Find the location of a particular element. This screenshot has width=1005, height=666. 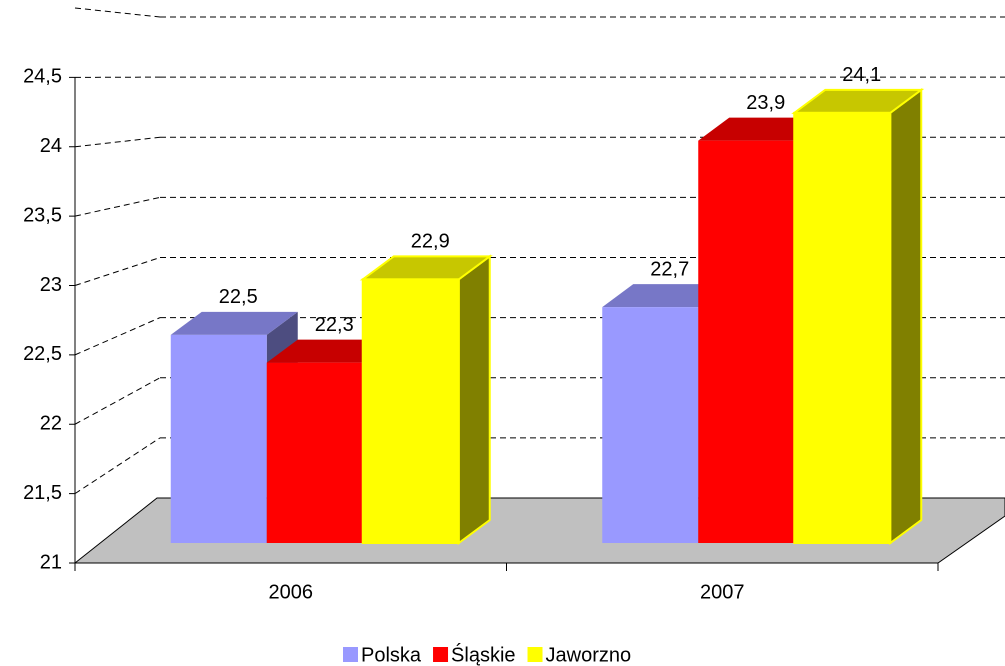

x-tick-label: 2007 is located at coordinates (722, 592).